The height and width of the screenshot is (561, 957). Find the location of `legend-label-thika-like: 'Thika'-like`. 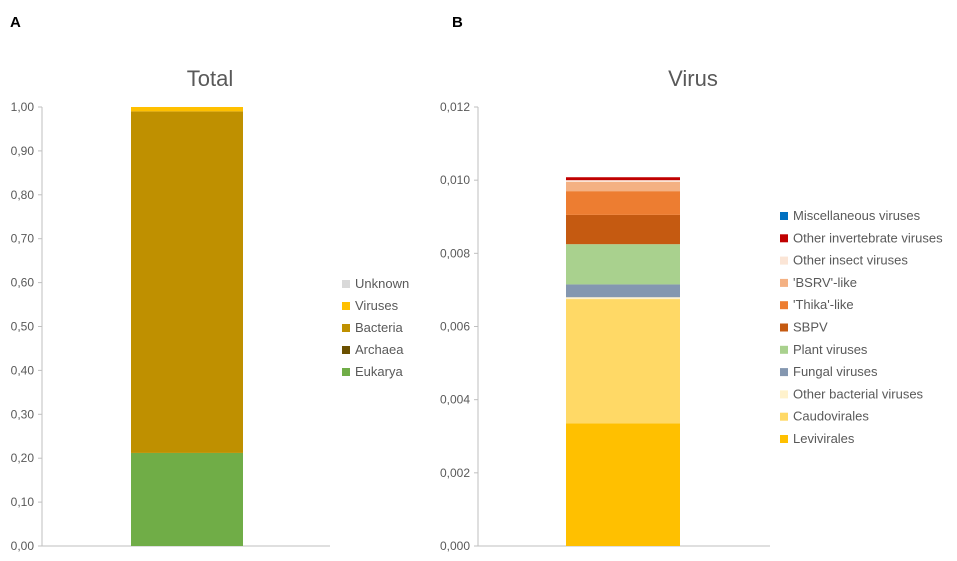

legend-label-thika-like: 'Thika'-like is located at coordinates (823, 304).